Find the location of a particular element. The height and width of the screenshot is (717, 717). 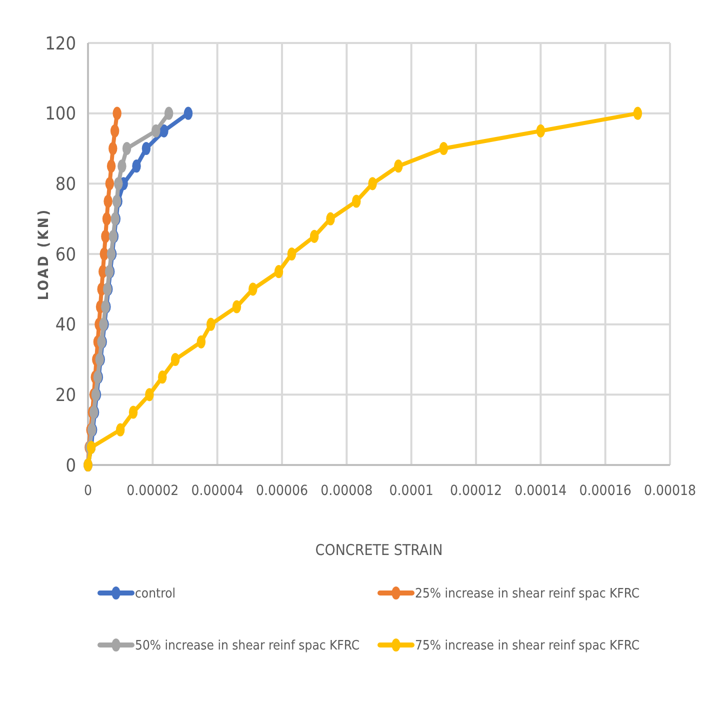

y-tick-label: 100 is located at coordinates (60, 114).